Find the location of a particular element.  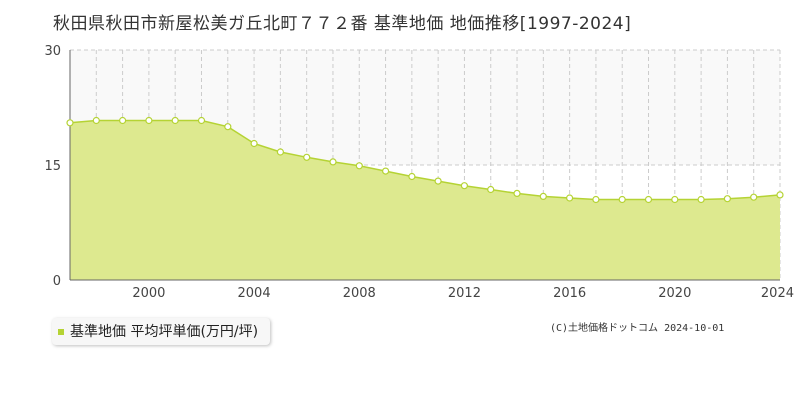

legend: 基準地価 平均坪単価(万円/坪) is located at coordinates (161, 331).